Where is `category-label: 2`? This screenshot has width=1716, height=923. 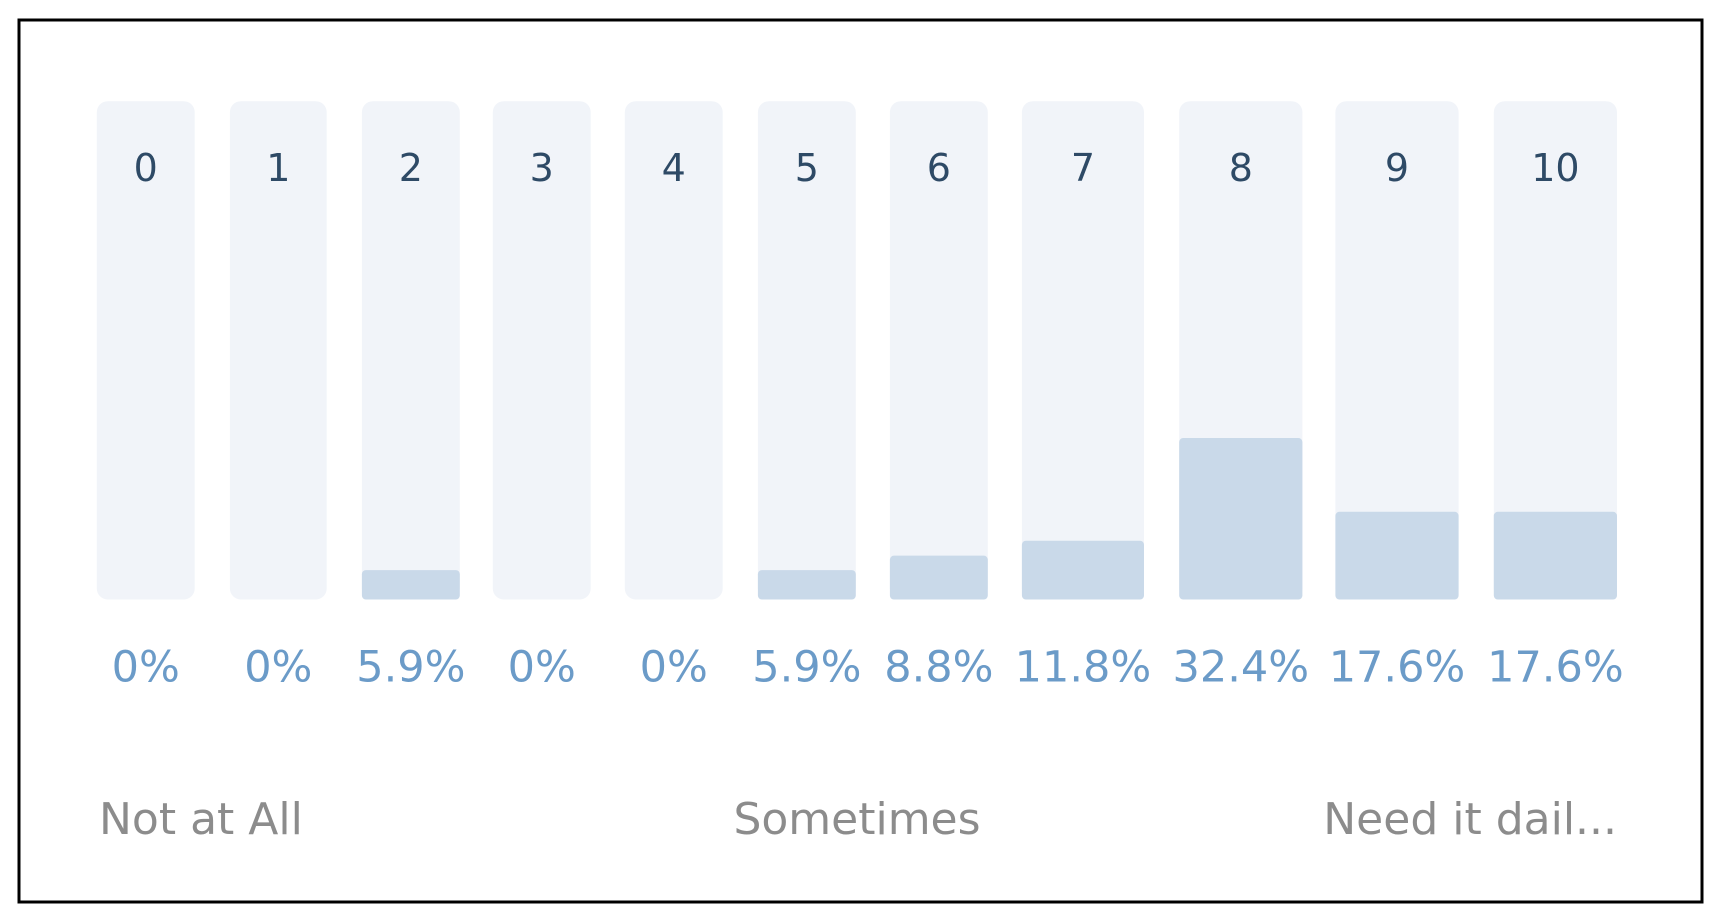
category-label: 2 is located at coordinates (411, 168).